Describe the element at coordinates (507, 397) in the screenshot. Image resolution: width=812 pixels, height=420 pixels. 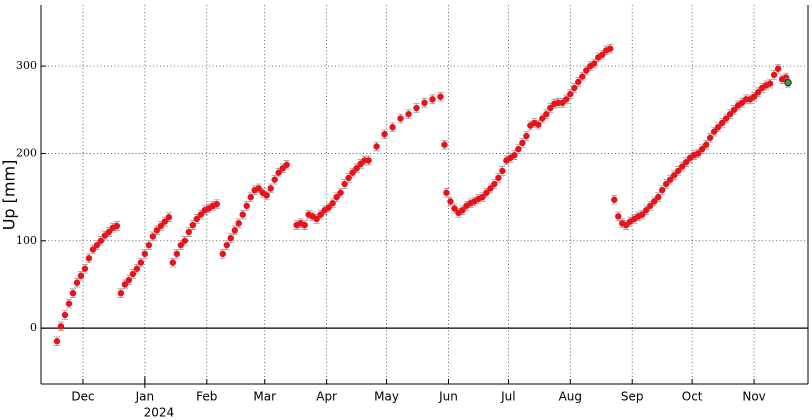
I see `x-tick-label: Jul` at that location.